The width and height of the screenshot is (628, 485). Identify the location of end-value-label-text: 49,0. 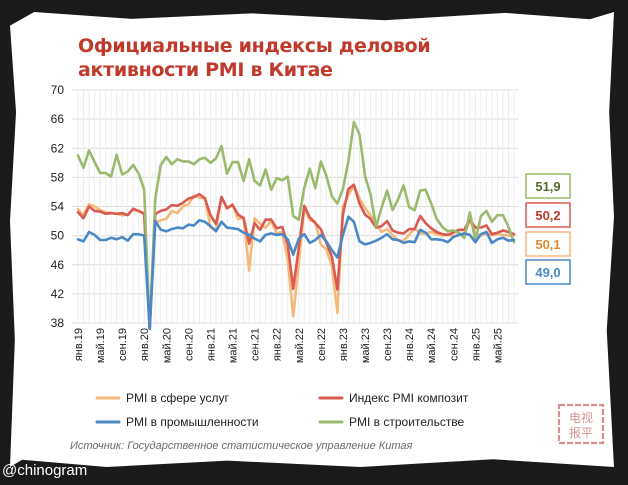
(547, 272).